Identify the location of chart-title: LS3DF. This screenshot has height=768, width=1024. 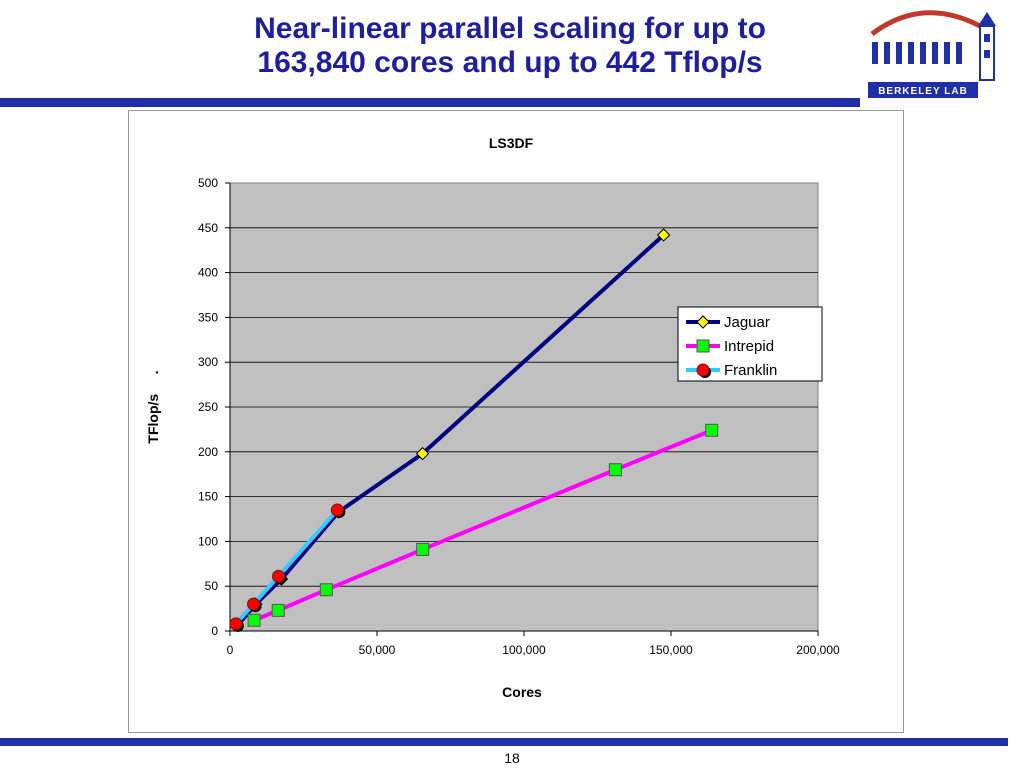
(511, 143).